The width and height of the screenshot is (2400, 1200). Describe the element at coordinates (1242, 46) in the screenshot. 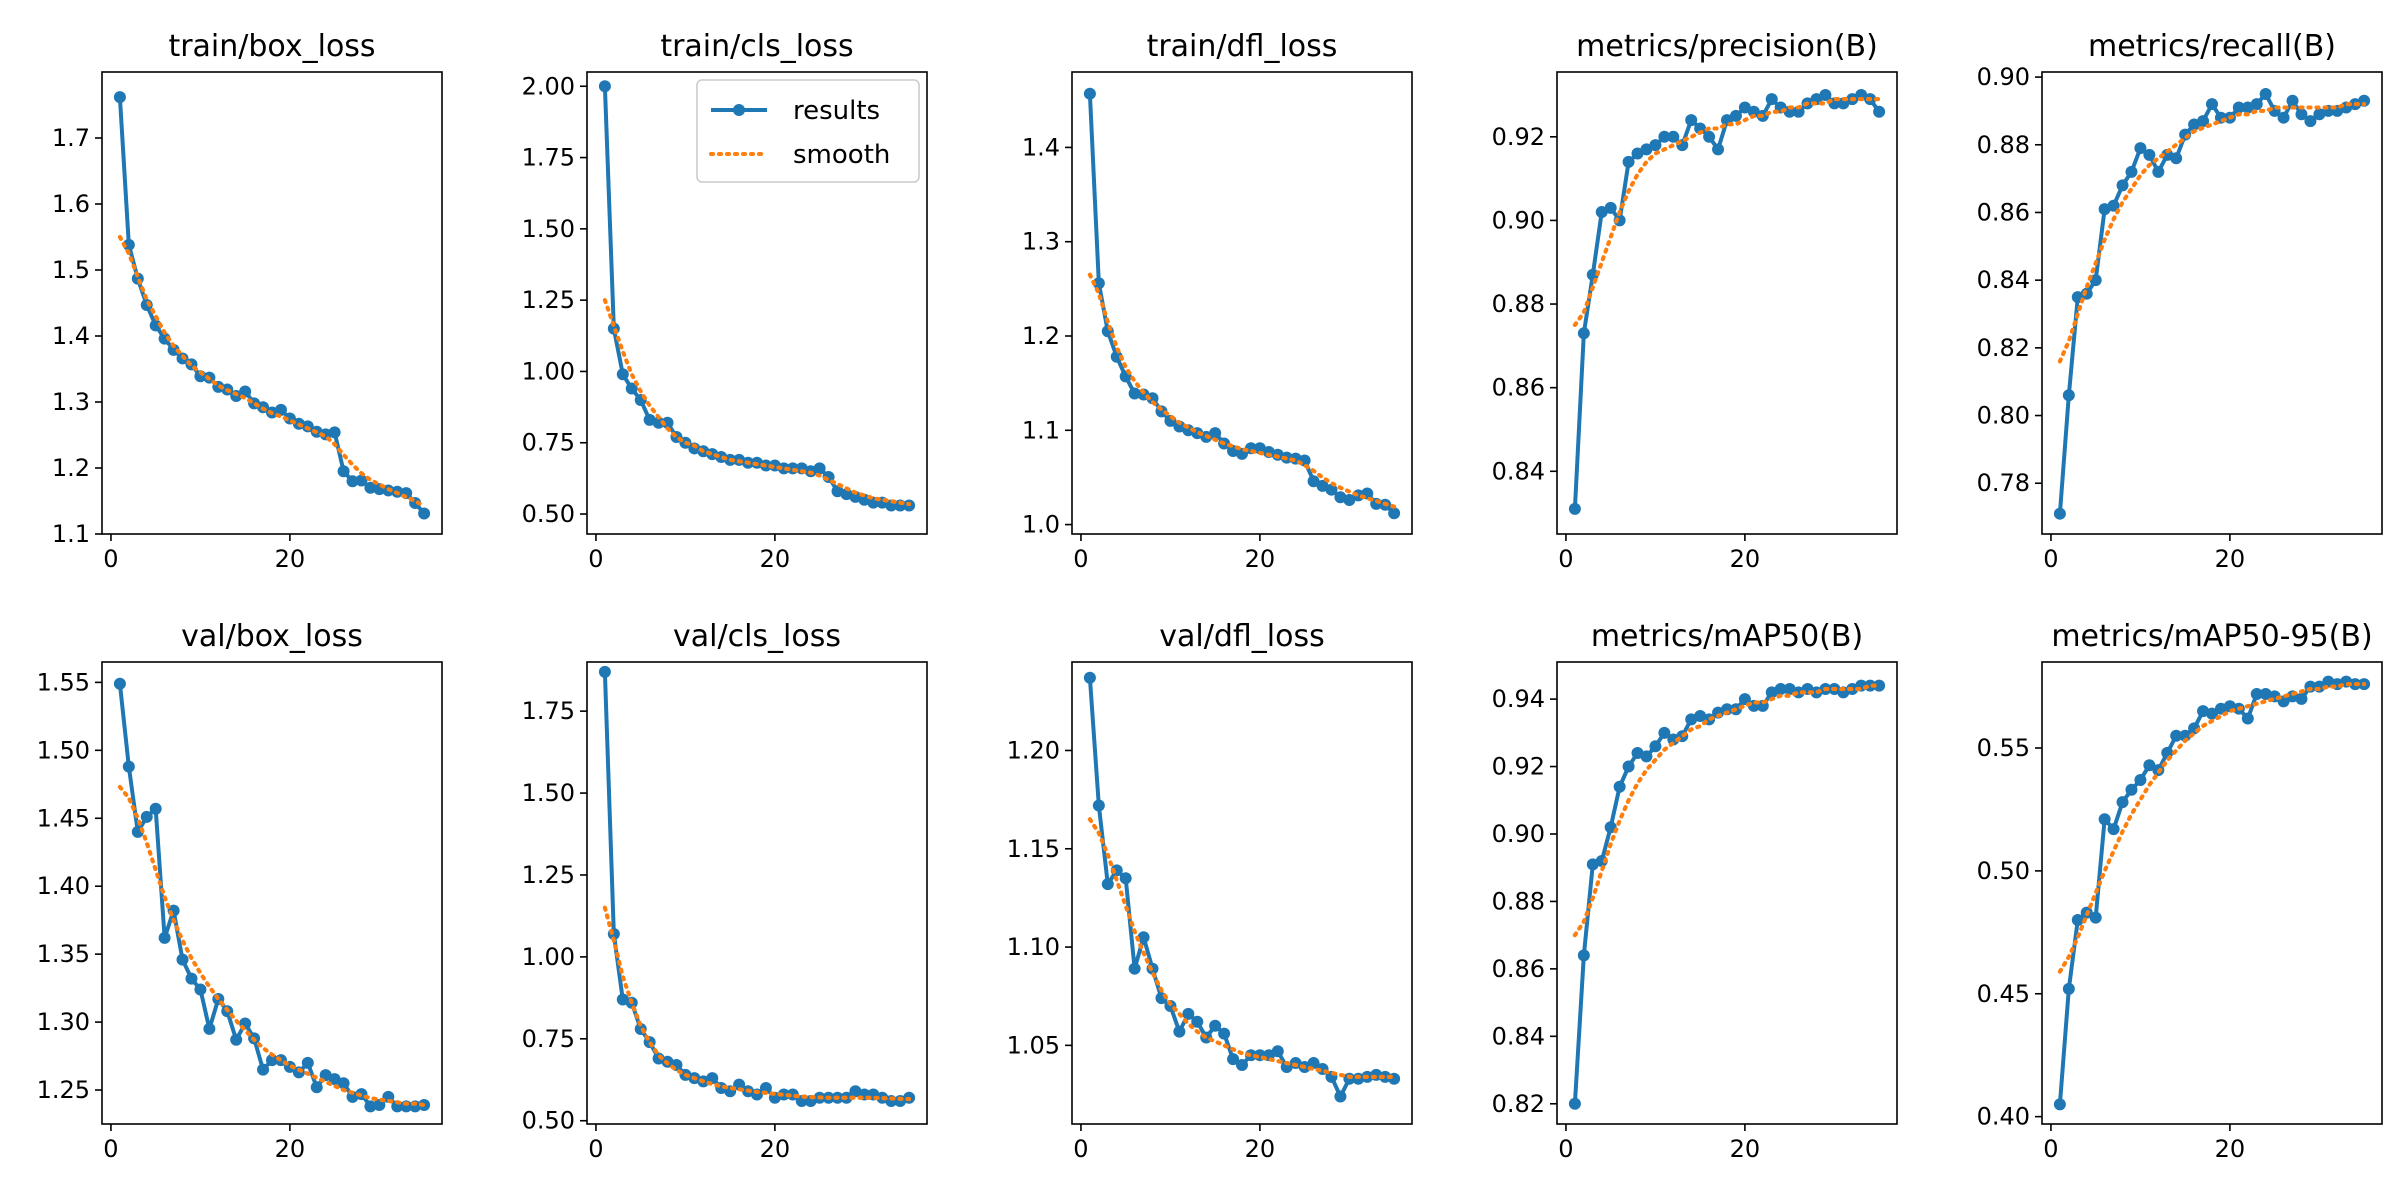

I see `chart-title: train/dfl_loss` at that location.